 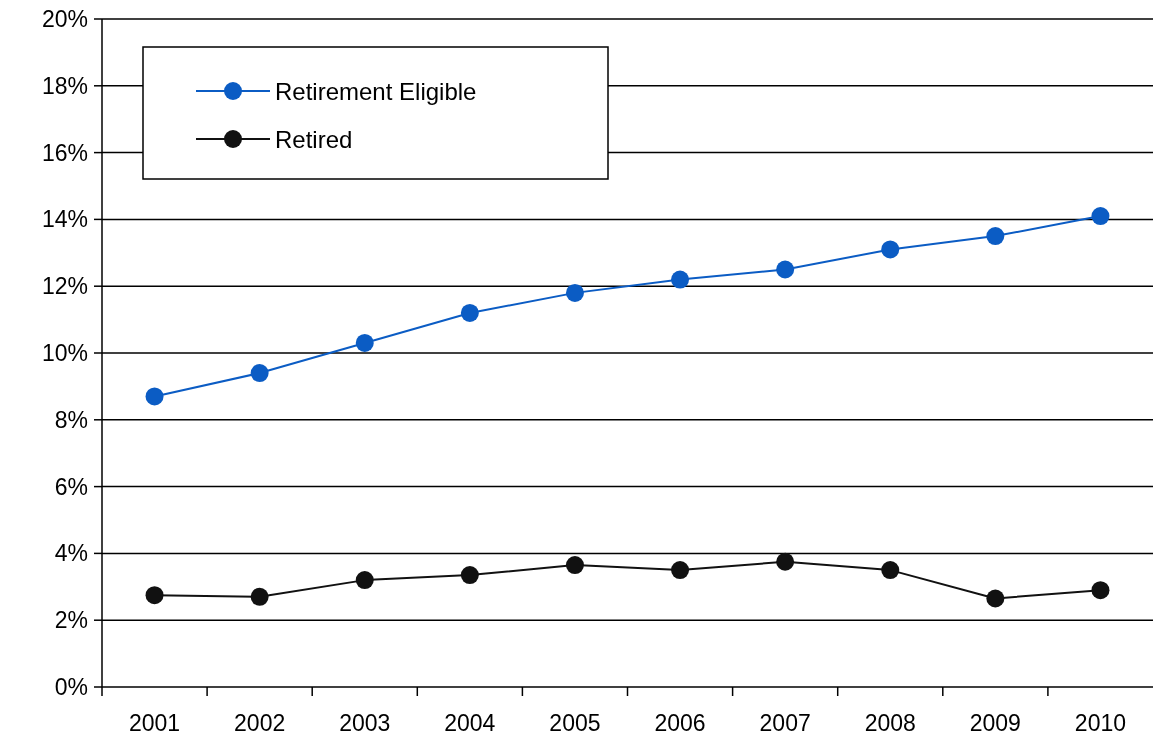 I want to click on y-tick-label: 16%, so click(x=64, y=152).